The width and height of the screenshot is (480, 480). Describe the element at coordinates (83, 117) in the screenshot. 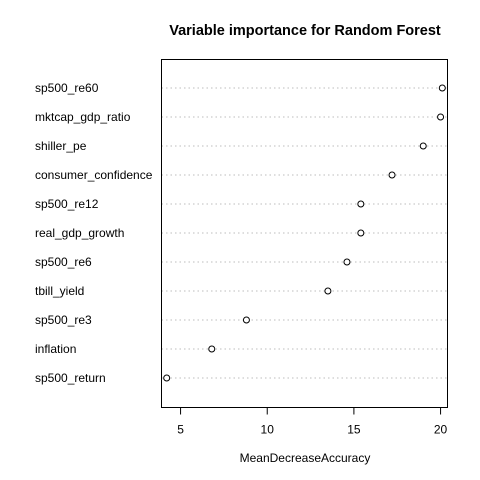

I see `variable-label: mktcap_gdp_ratio` at that location.